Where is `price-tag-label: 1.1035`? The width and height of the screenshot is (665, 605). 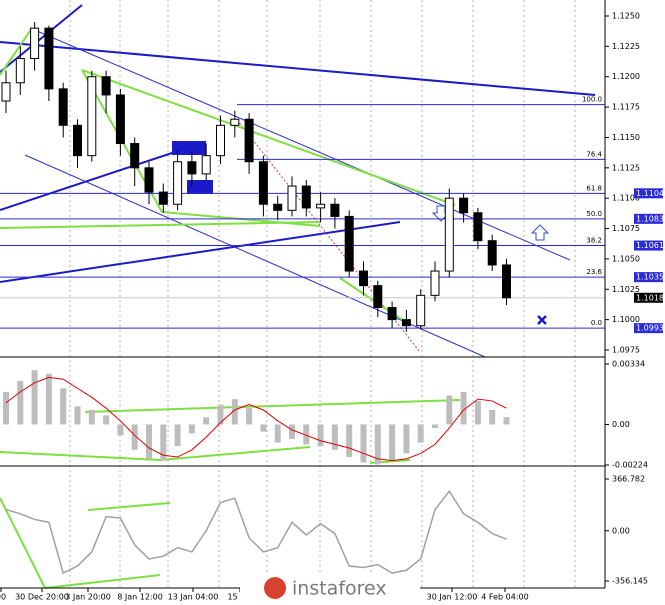 price-tag-label: 1.1035 is located at coordinates (650, 277).